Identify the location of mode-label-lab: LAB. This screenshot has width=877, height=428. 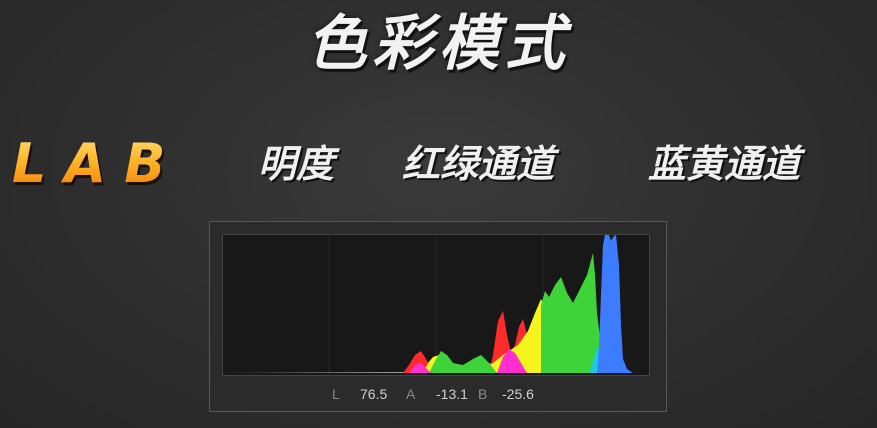
(98, 163).